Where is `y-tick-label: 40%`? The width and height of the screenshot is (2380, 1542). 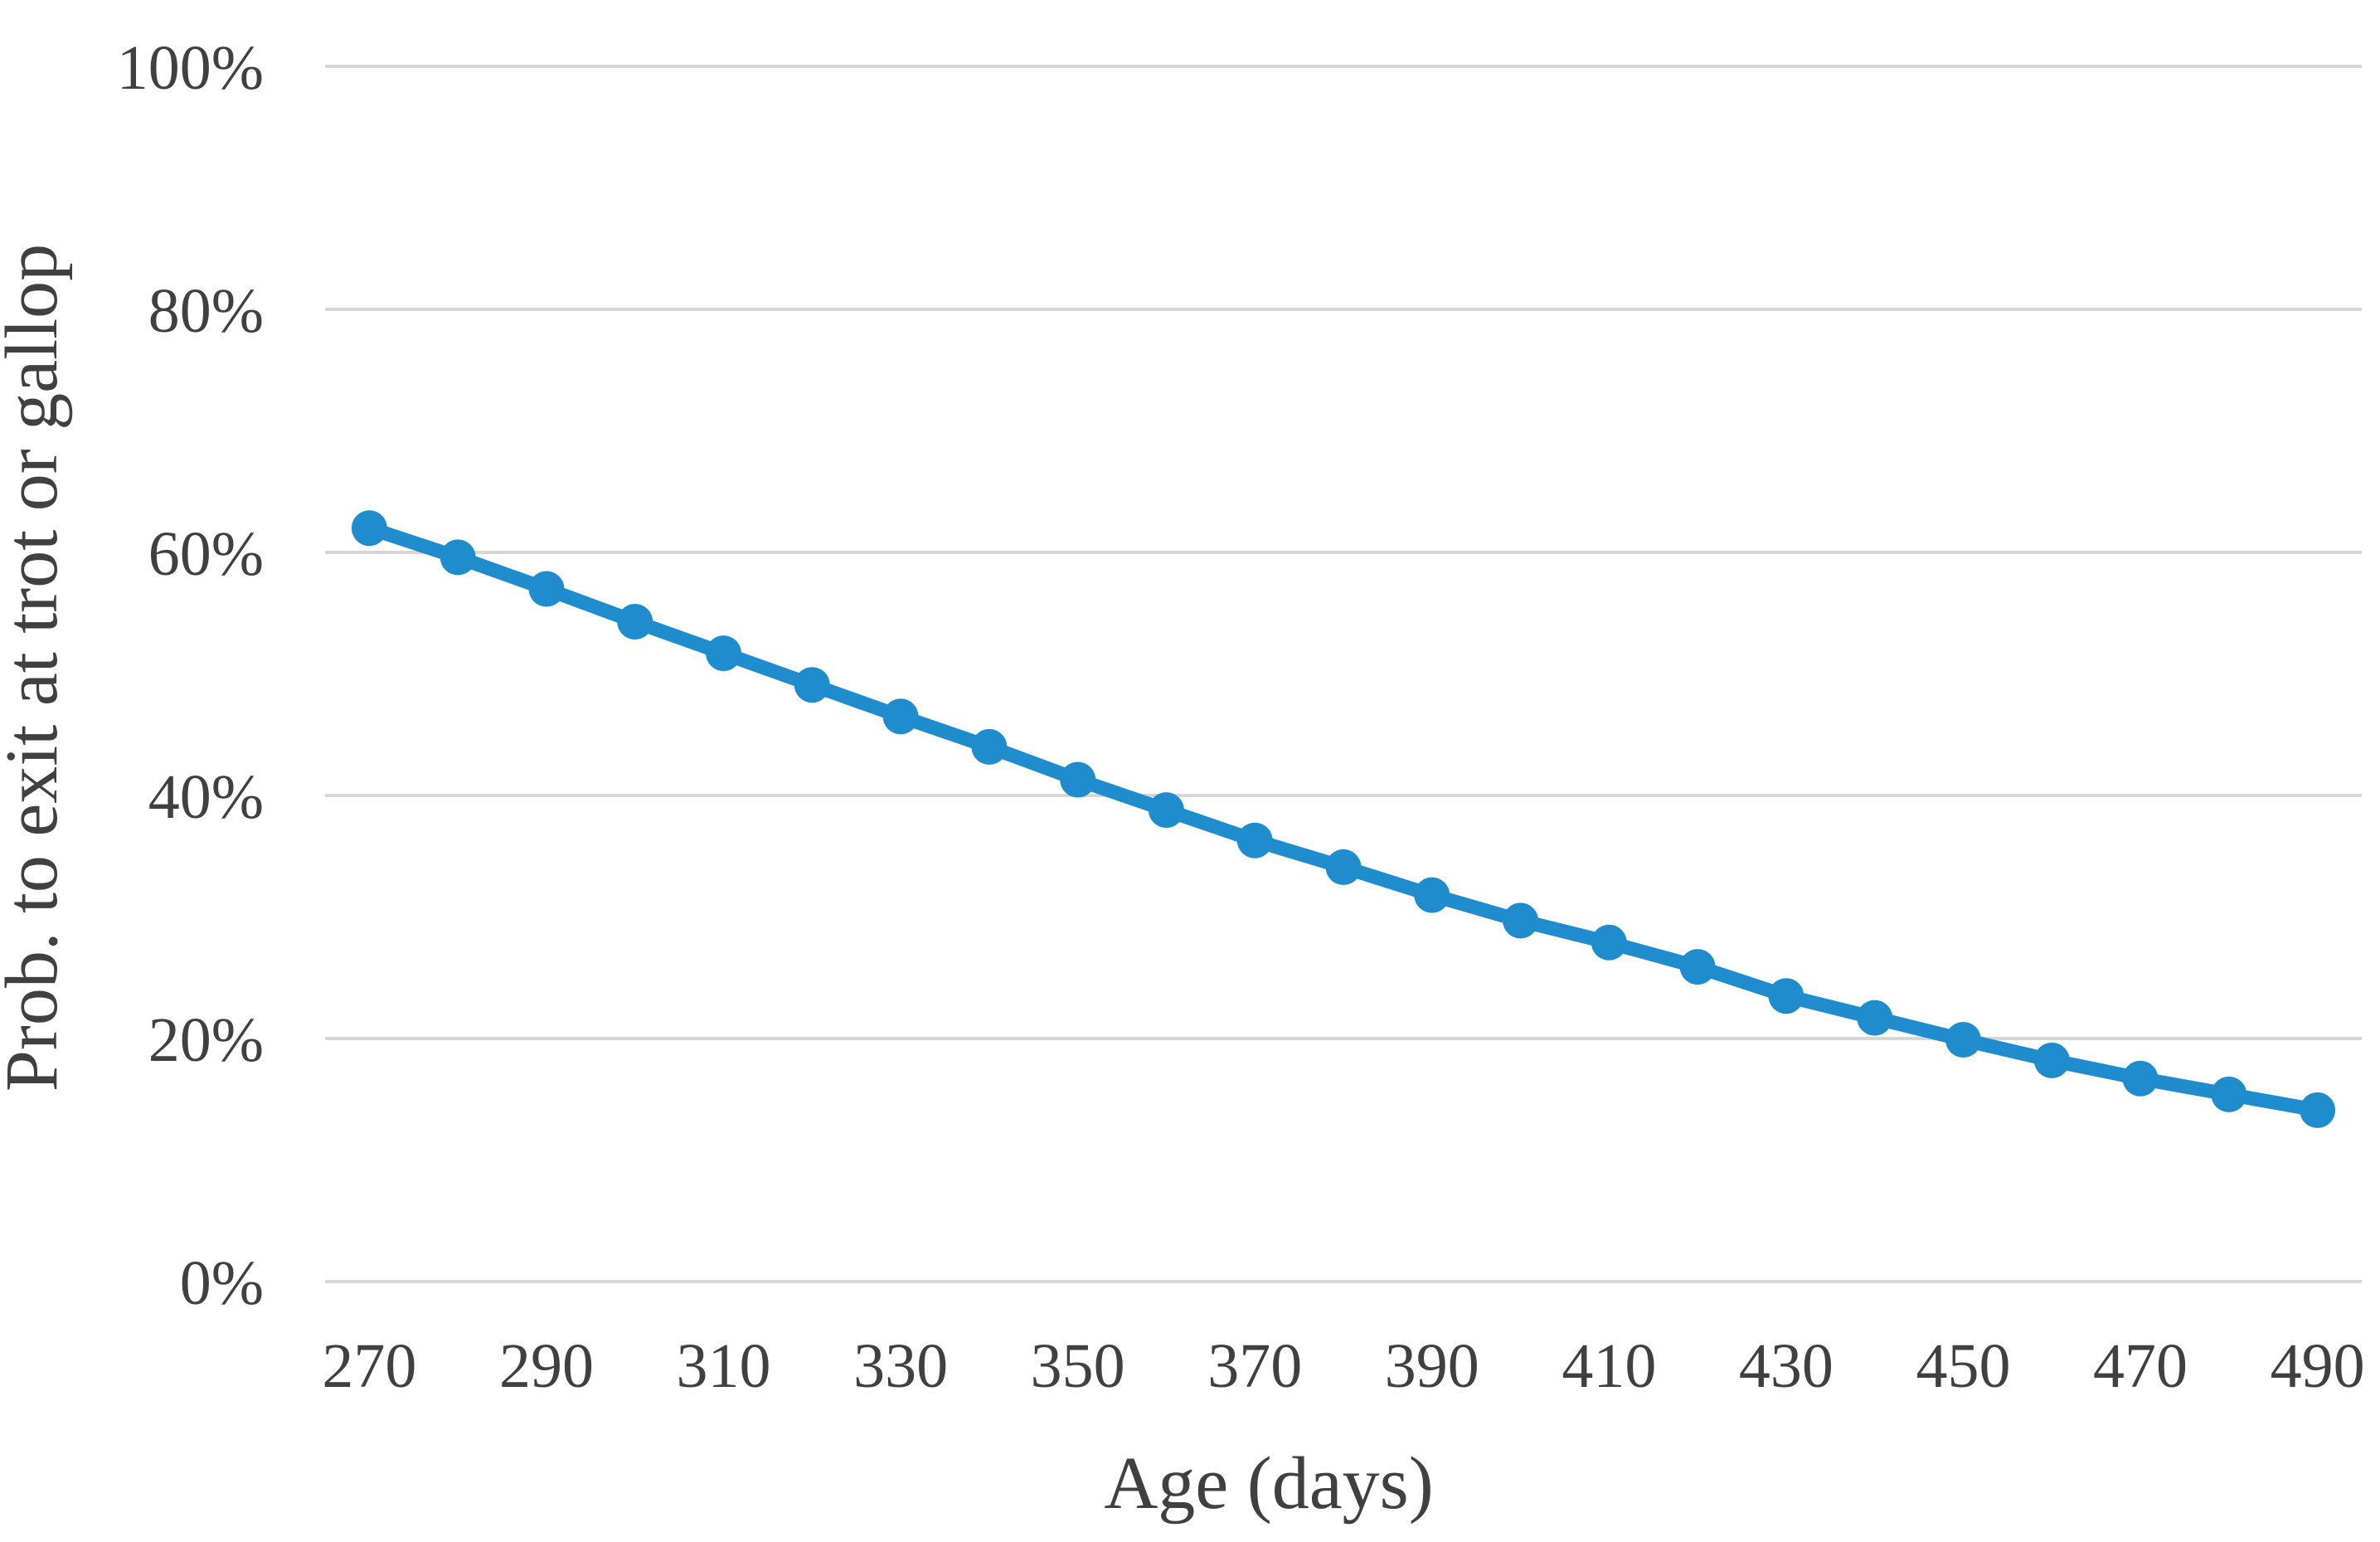
y-tick-label: 40% is located at coordinates (206, 797).